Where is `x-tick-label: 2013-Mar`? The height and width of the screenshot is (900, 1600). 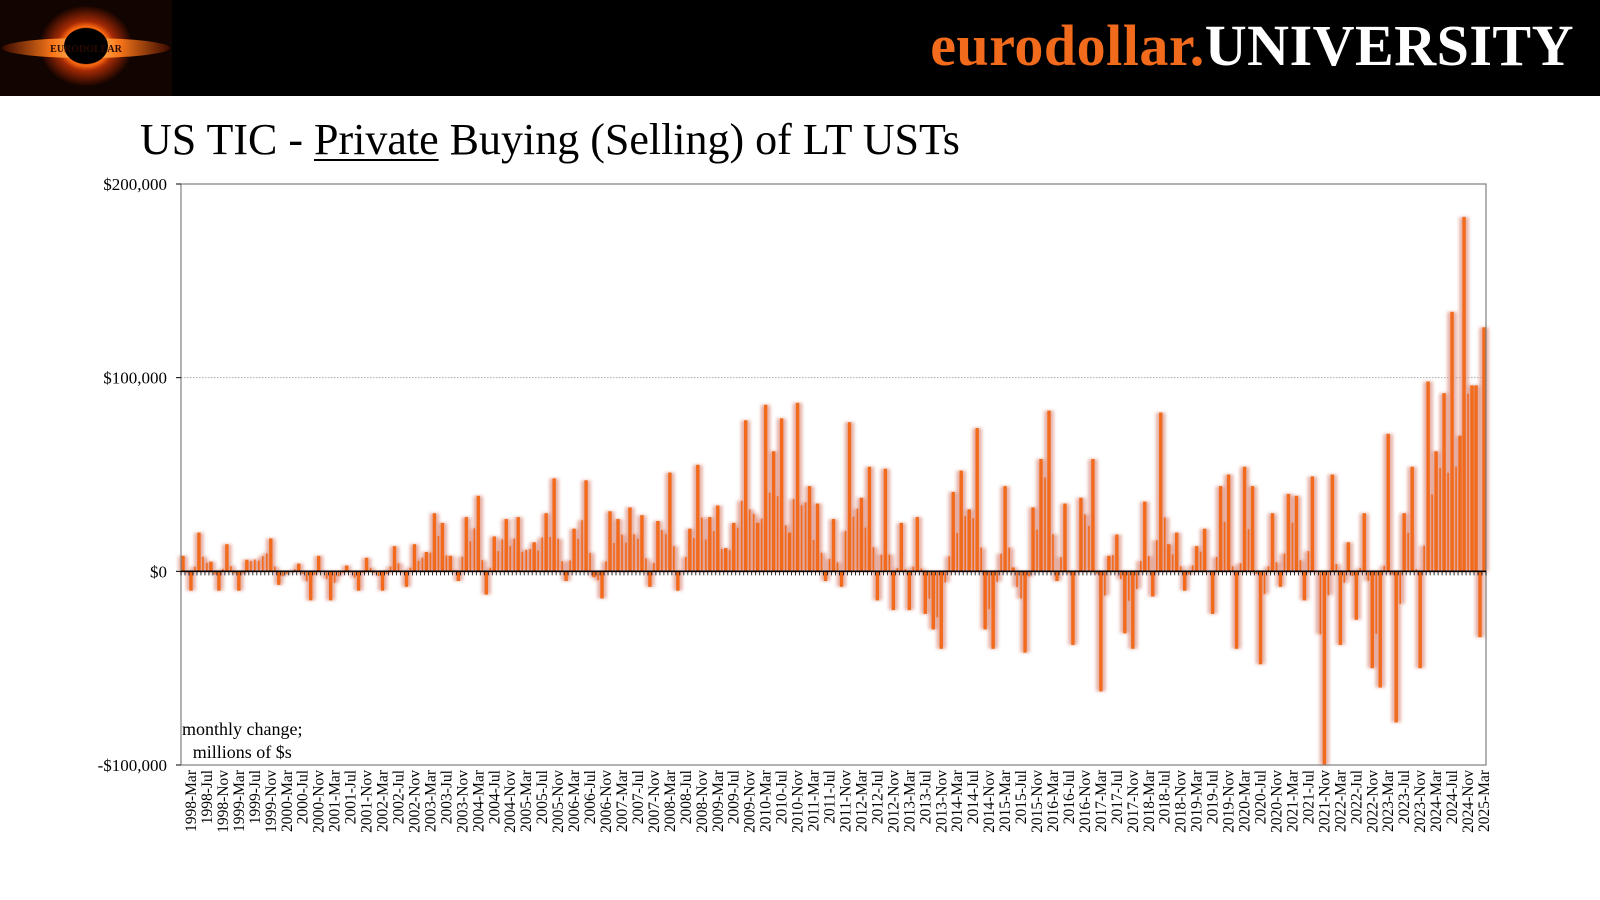 x-tick-label: 2013-Mar is located at coordinates (909, 800).